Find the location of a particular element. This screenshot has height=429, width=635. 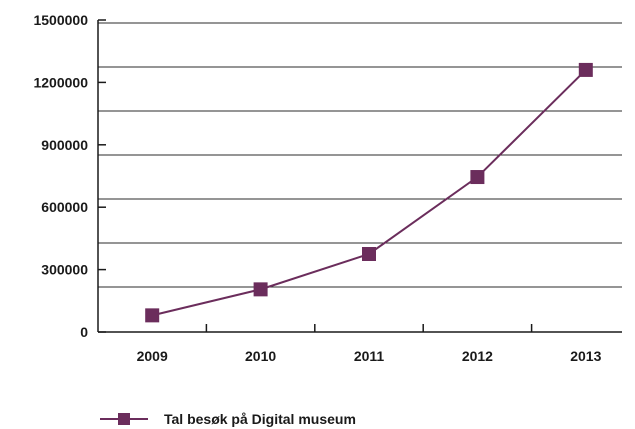

legend: Tal besøk på Digital museum is located at coordinates (228, 419).